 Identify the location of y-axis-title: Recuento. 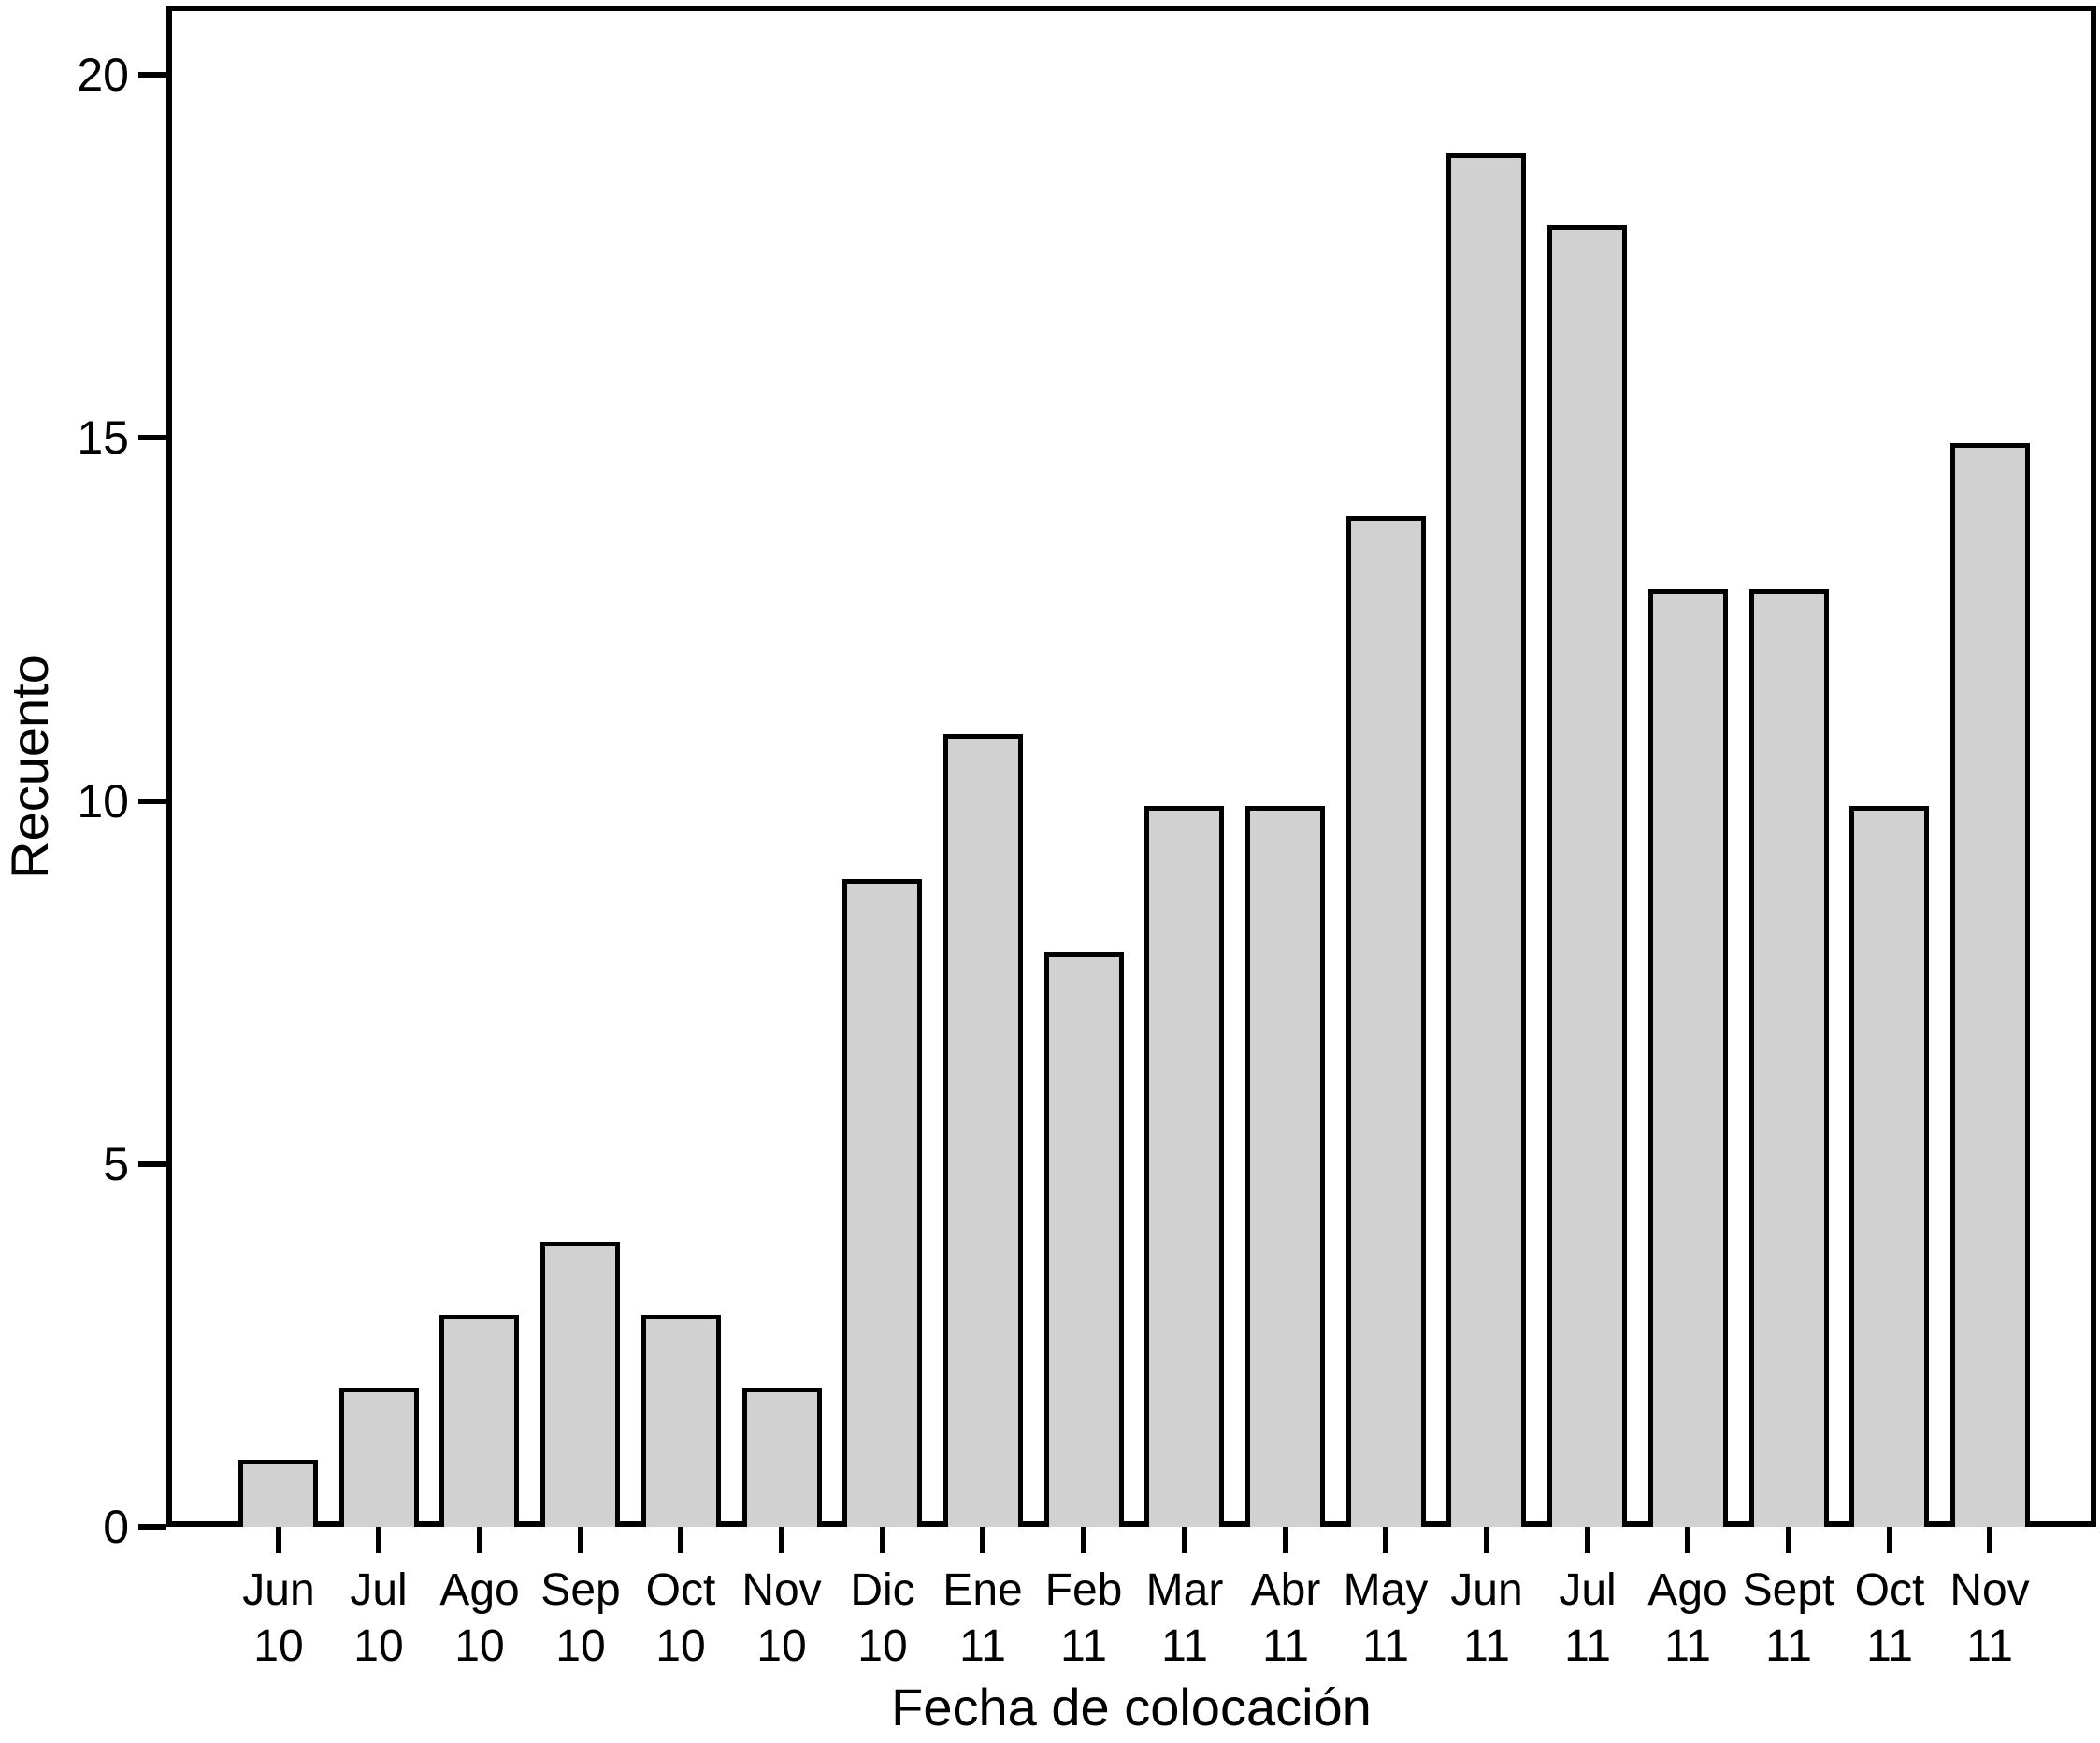
(29, 767).